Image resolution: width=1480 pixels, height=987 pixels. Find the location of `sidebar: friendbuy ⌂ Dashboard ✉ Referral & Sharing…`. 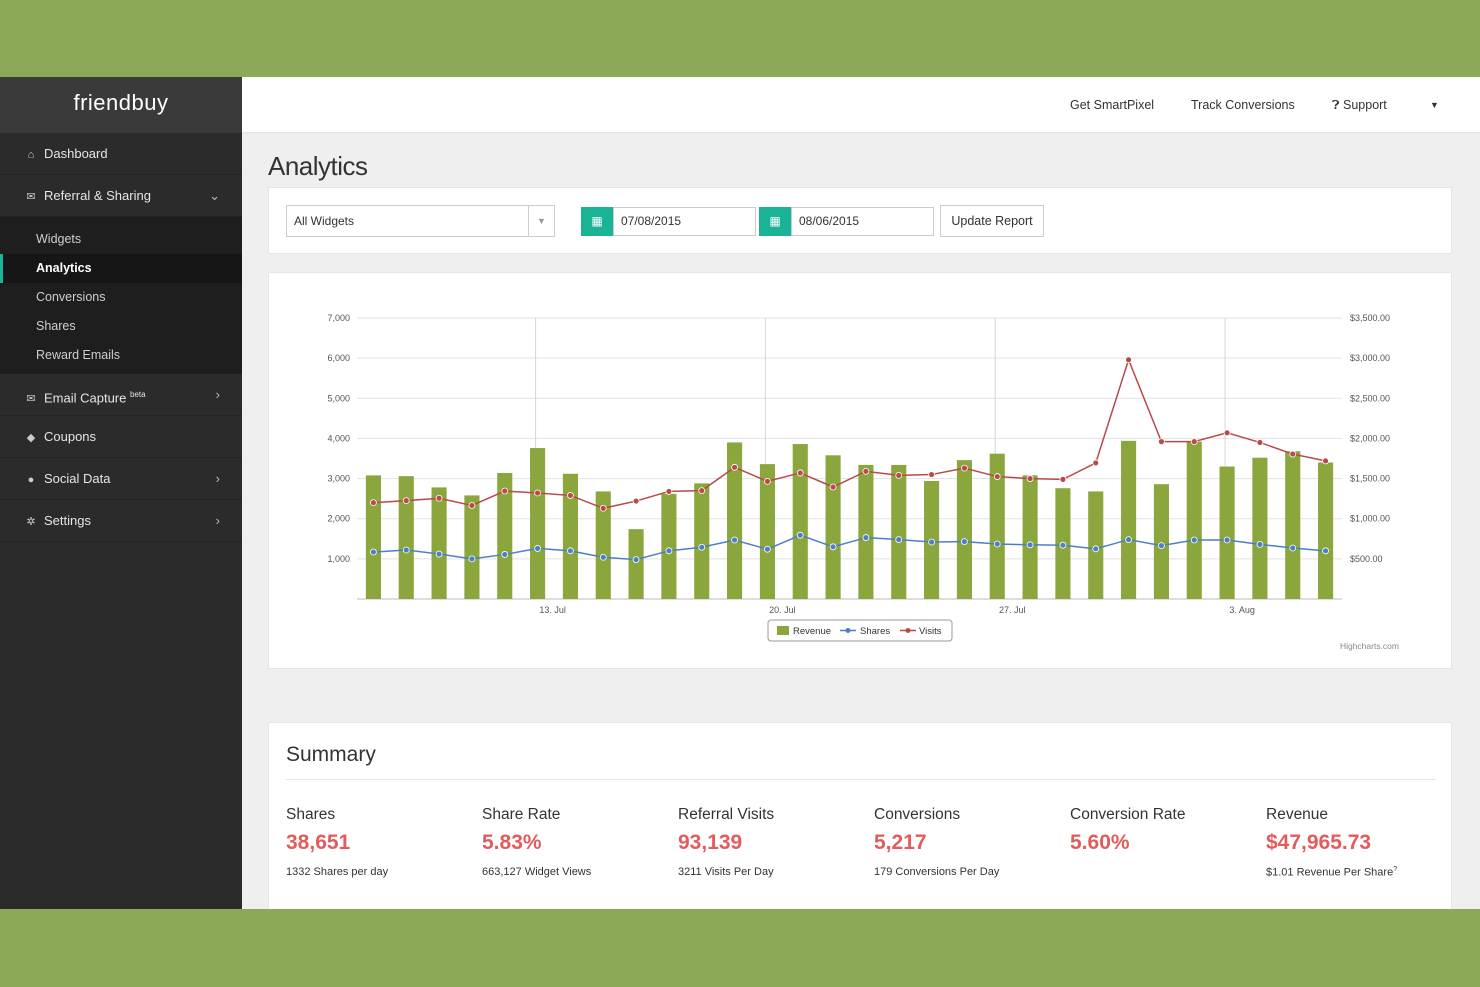

sidebar: friendbuy ⌂ Dashboard ✉ Referral & Sharing… is located at coordinates (121, 493).